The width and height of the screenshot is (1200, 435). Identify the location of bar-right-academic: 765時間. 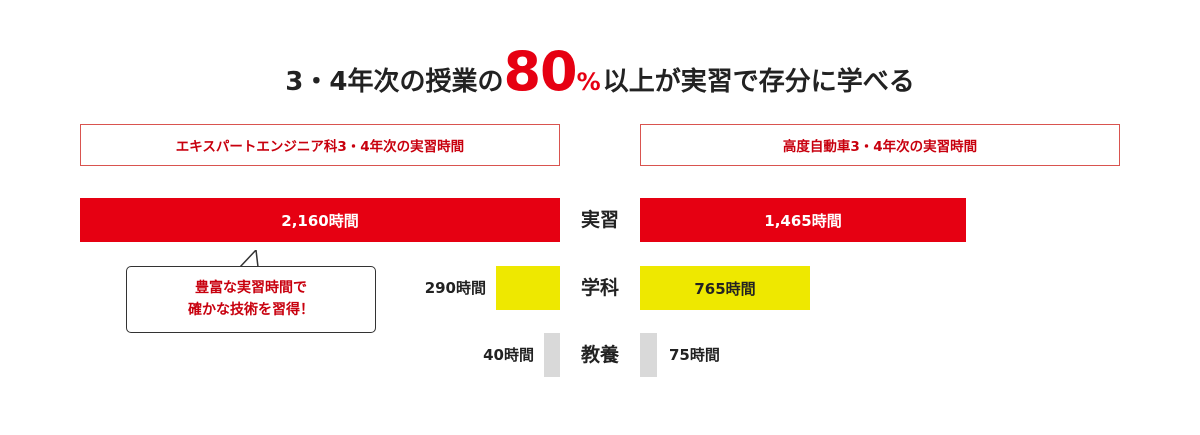
(725, 288).